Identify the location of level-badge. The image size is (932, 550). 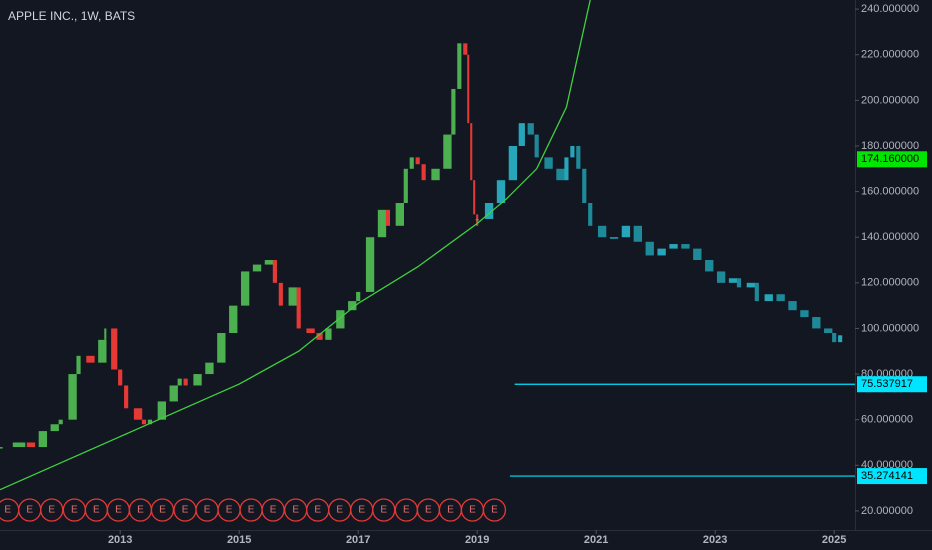
(892, 476).